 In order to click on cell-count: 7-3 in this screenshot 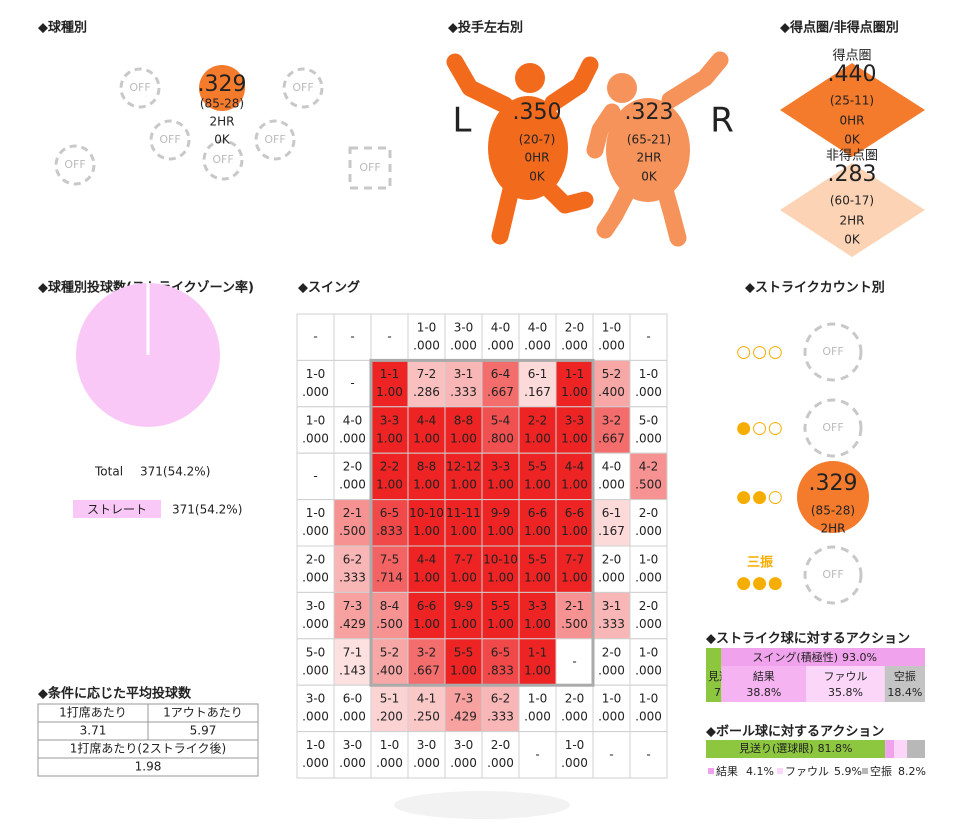, I will do `click(353, 606)`.